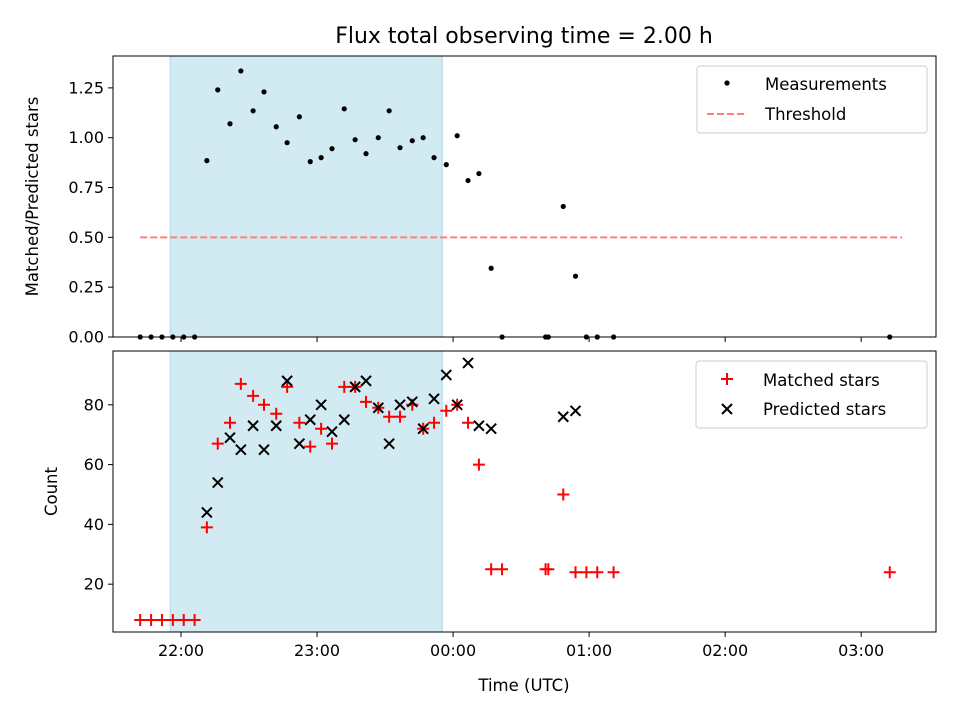 Image resolution: width=960 pixels, height=720 pixels. What do you see at coordinates (805, 114) in the screenshot?
I see `legend-threshold-label: Threshold` at bounding box center [805, 114].